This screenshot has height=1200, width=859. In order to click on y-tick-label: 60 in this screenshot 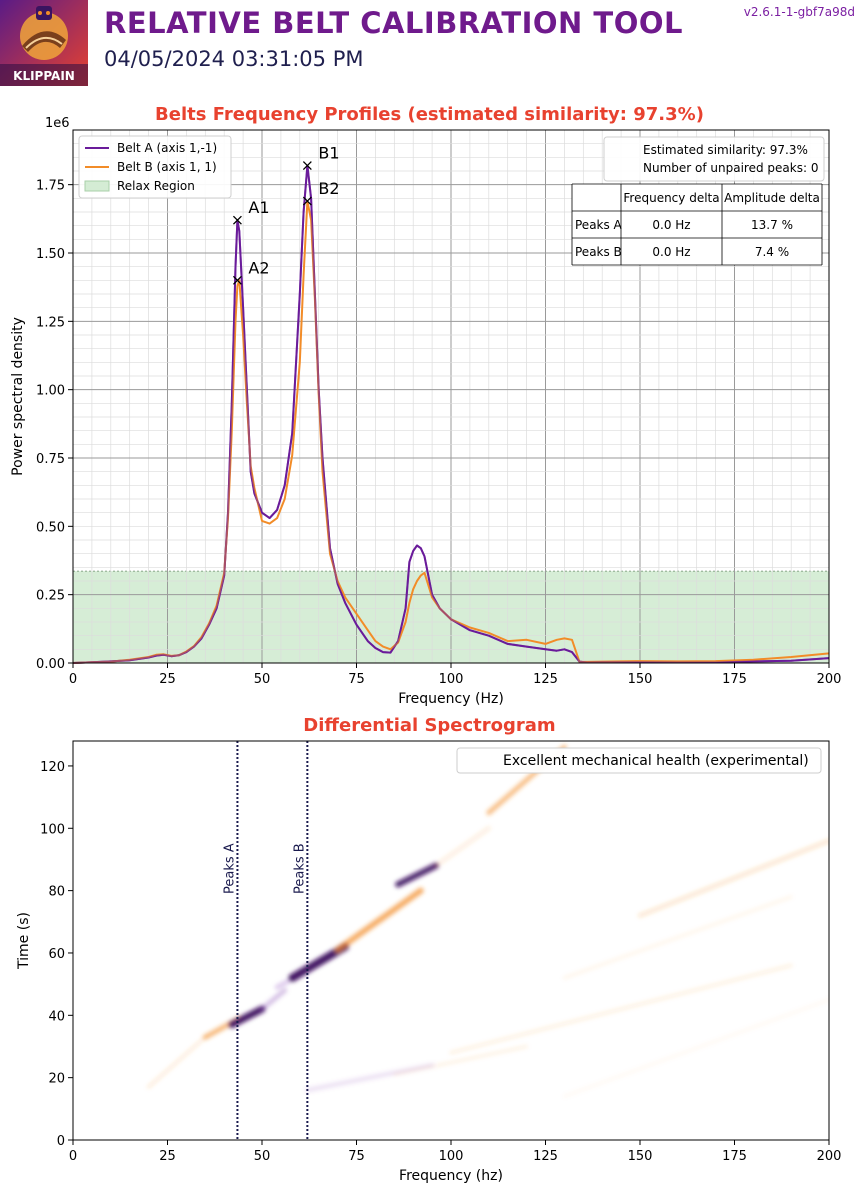, I will do `click(56, 954)`.